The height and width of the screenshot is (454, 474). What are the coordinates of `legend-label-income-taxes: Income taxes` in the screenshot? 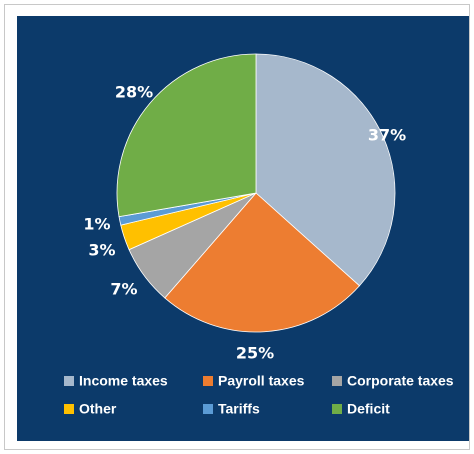 It's located at (123, 381).